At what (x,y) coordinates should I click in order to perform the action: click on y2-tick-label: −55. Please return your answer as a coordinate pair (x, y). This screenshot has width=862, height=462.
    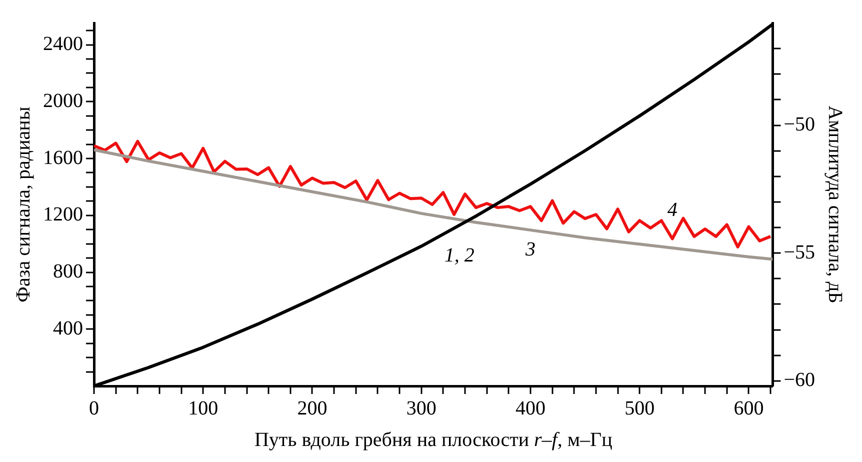
    Looking at the image, I should click on (799, 252).